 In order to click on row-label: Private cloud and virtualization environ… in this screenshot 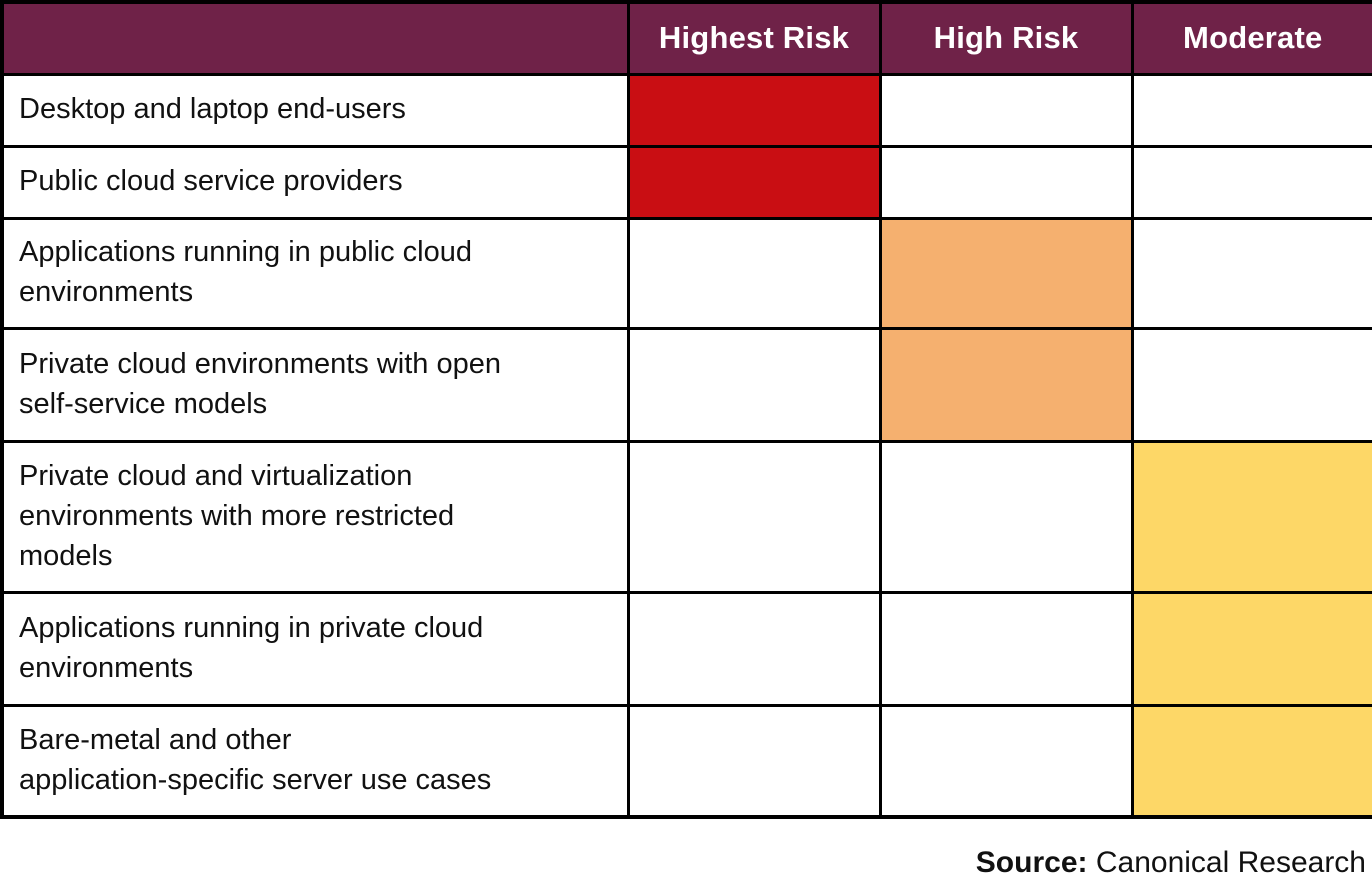, I will do `click(315, 516)`.